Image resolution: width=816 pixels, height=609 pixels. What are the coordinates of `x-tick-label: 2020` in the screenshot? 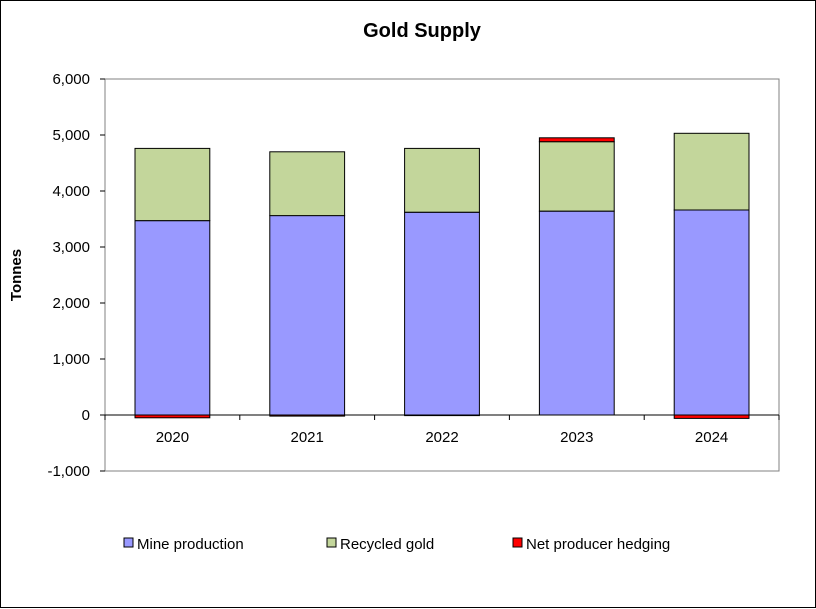 It's located at (172, 437).